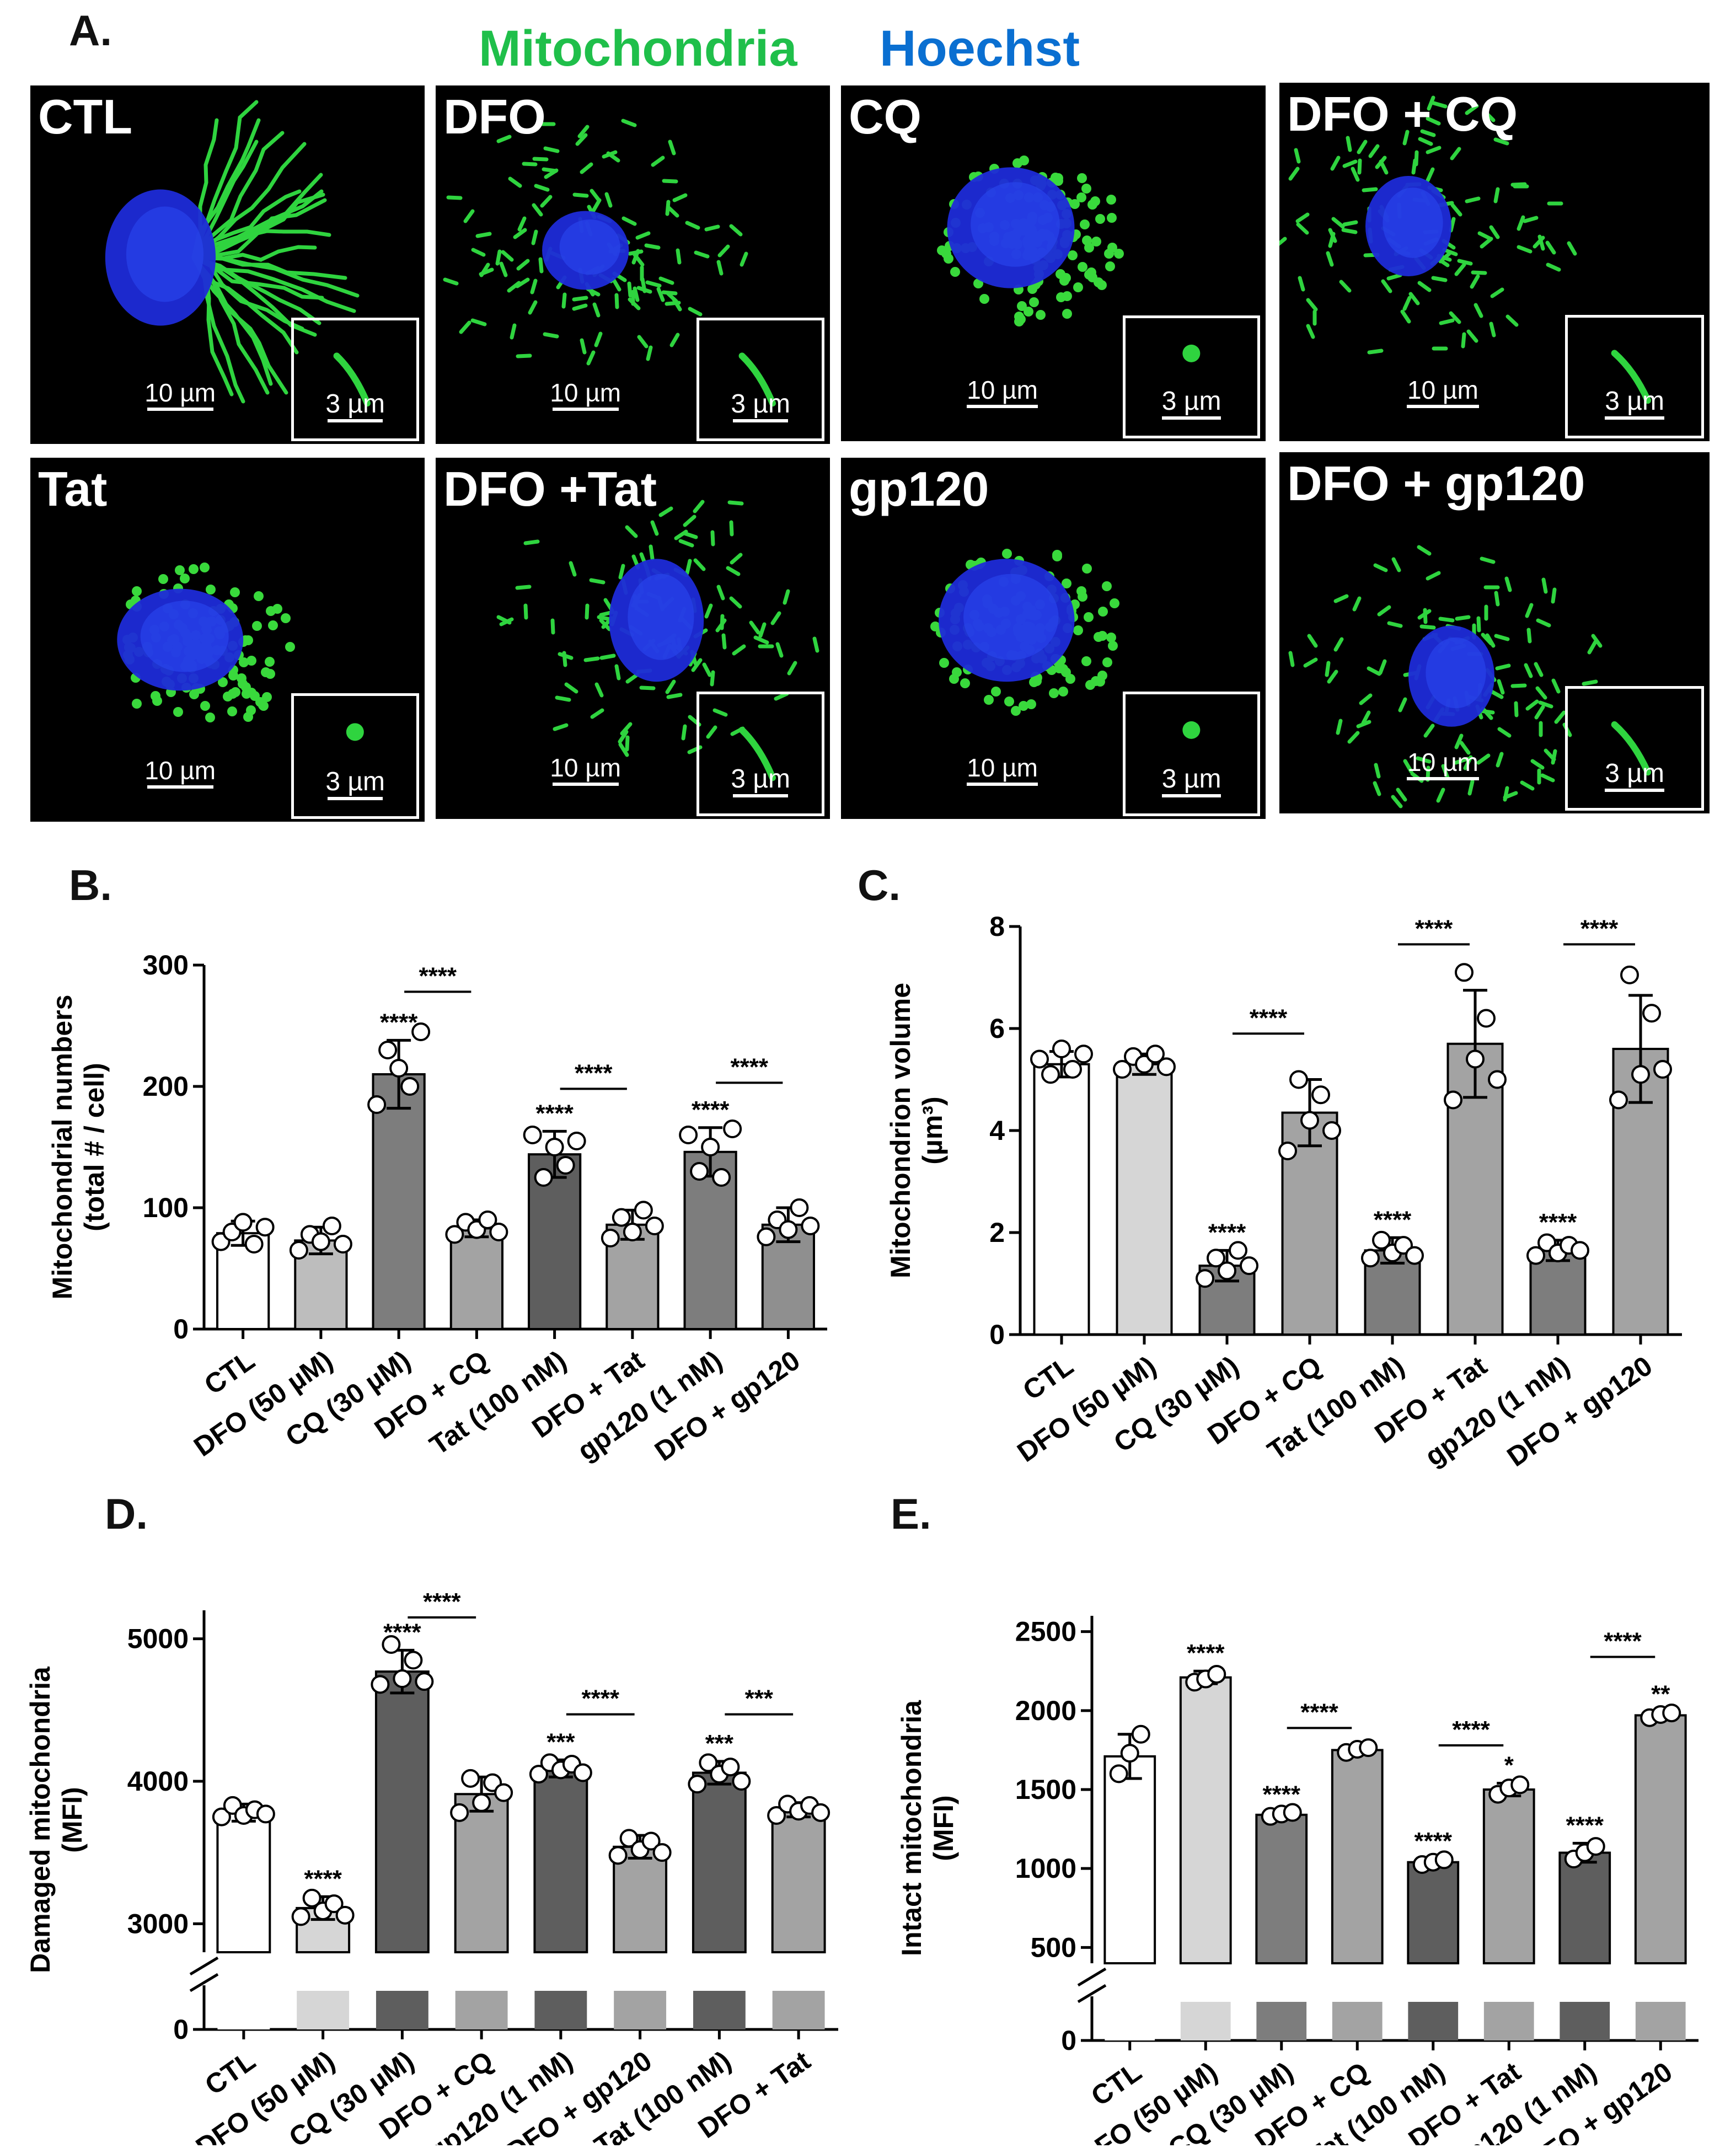  I want to click on micrograph-dfo: DFO 10 µm 3 µm, so click(633, 264).